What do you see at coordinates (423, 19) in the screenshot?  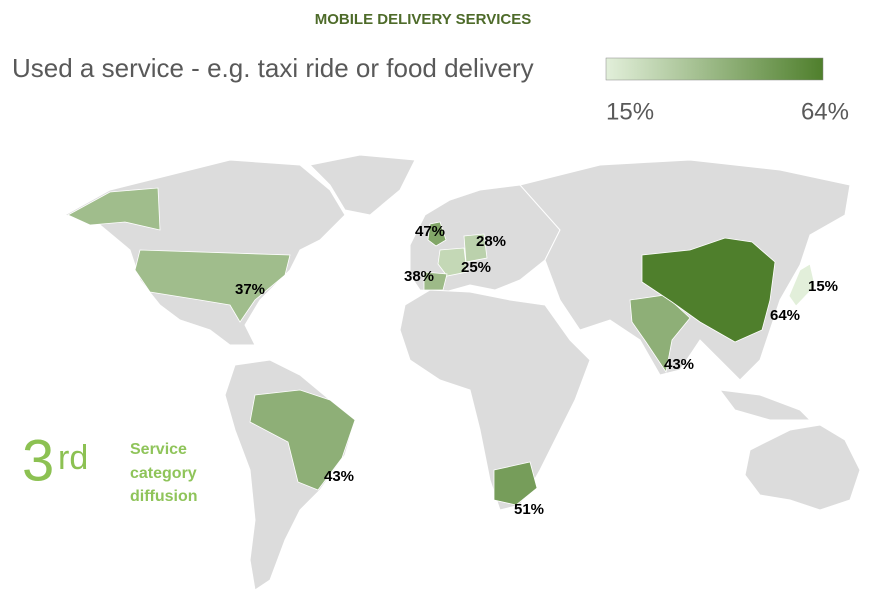 I see `chart-title: MOBILE DELIVERY SERVICES` at bounding box center [423, 19].